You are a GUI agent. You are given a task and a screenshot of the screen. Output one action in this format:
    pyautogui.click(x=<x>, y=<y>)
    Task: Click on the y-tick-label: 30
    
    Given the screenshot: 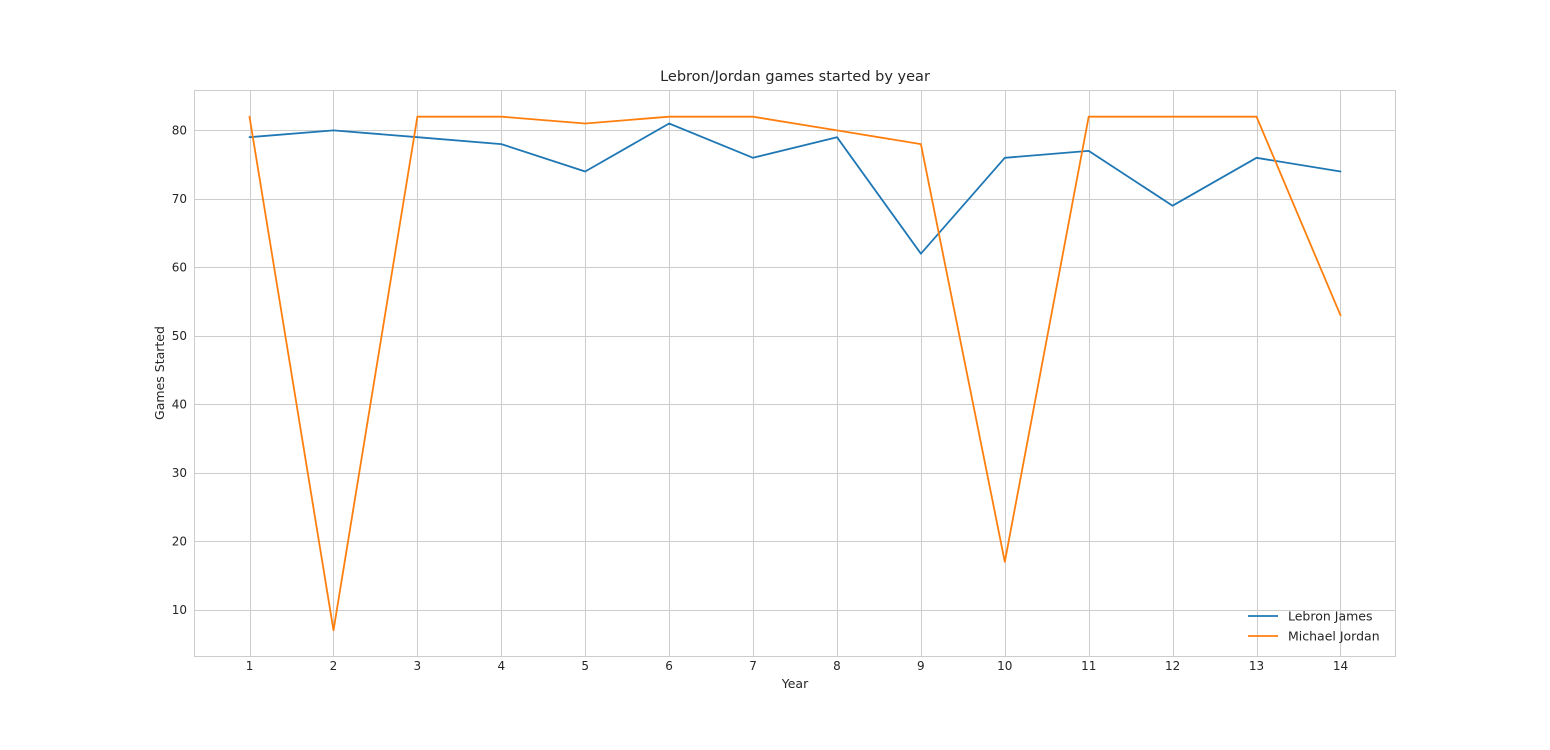 What is the action you would take?
    pyautogui.click(x=179, y=473)
    